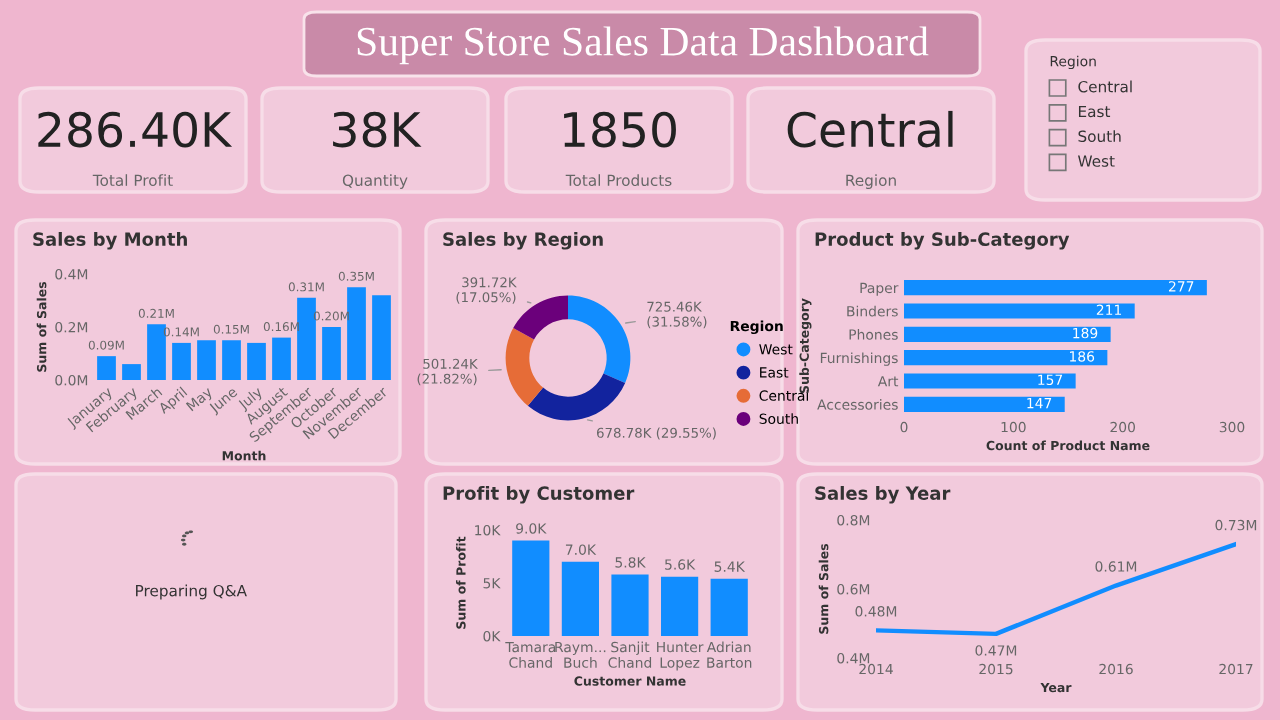  What do you see at coordinates (883, 495) in the screenshot?
I see `chart-title: Sales by Year` at bounding box center [883, 495].